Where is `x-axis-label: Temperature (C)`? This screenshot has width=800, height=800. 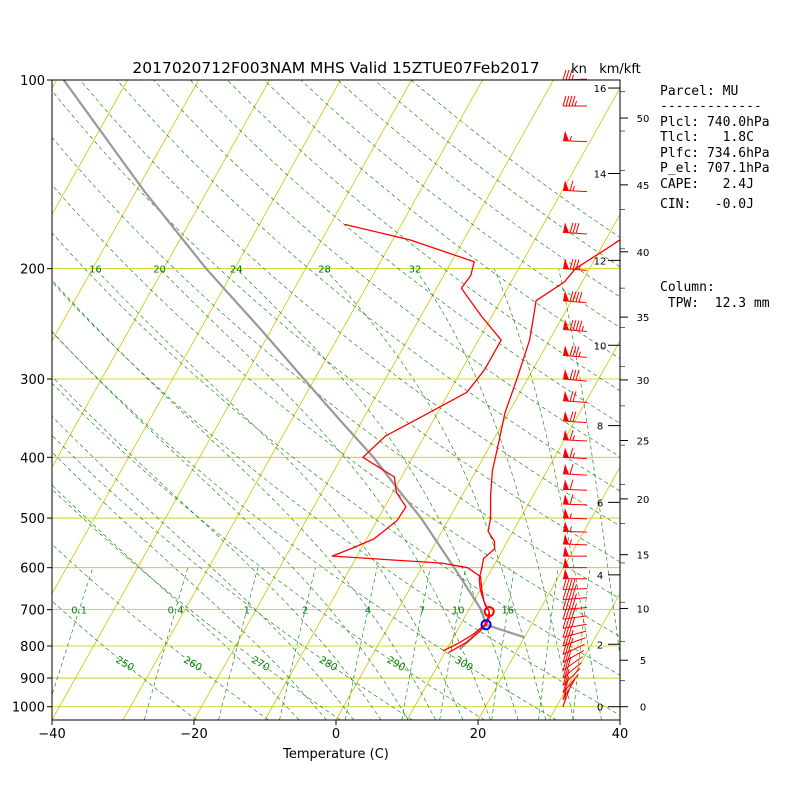 x-axis-label: Temperature (C) is located at coordinates (335, 754).